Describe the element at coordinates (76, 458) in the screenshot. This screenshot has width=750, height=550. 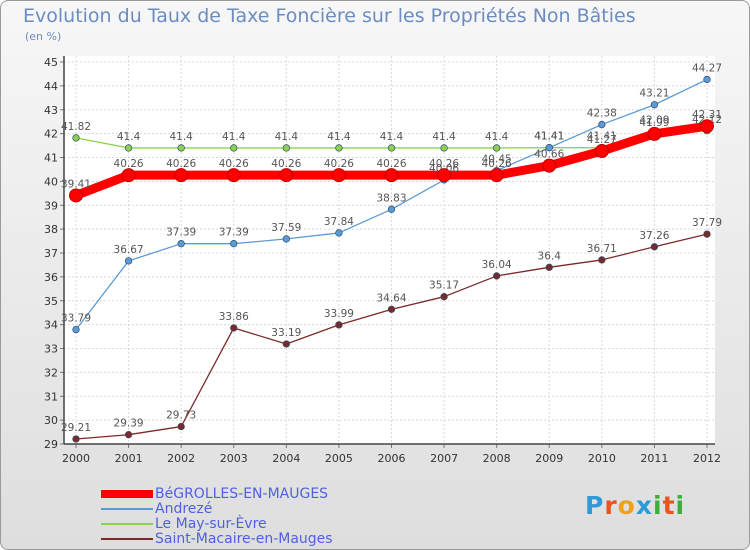
I see `x-tick-label: 2000` at that location.